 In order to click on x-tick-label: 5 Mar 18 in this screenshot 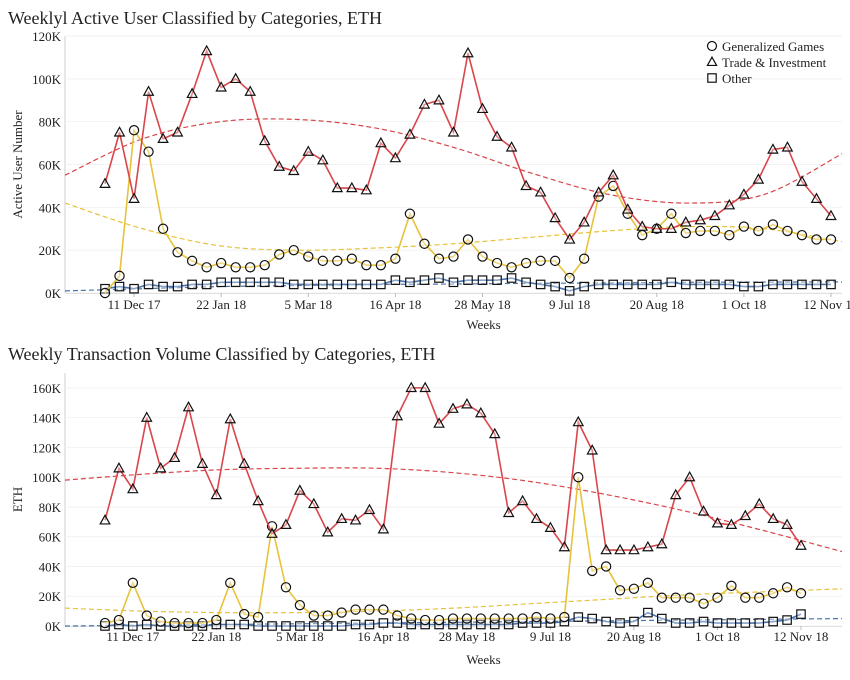, I will do `click(300, 636)`.